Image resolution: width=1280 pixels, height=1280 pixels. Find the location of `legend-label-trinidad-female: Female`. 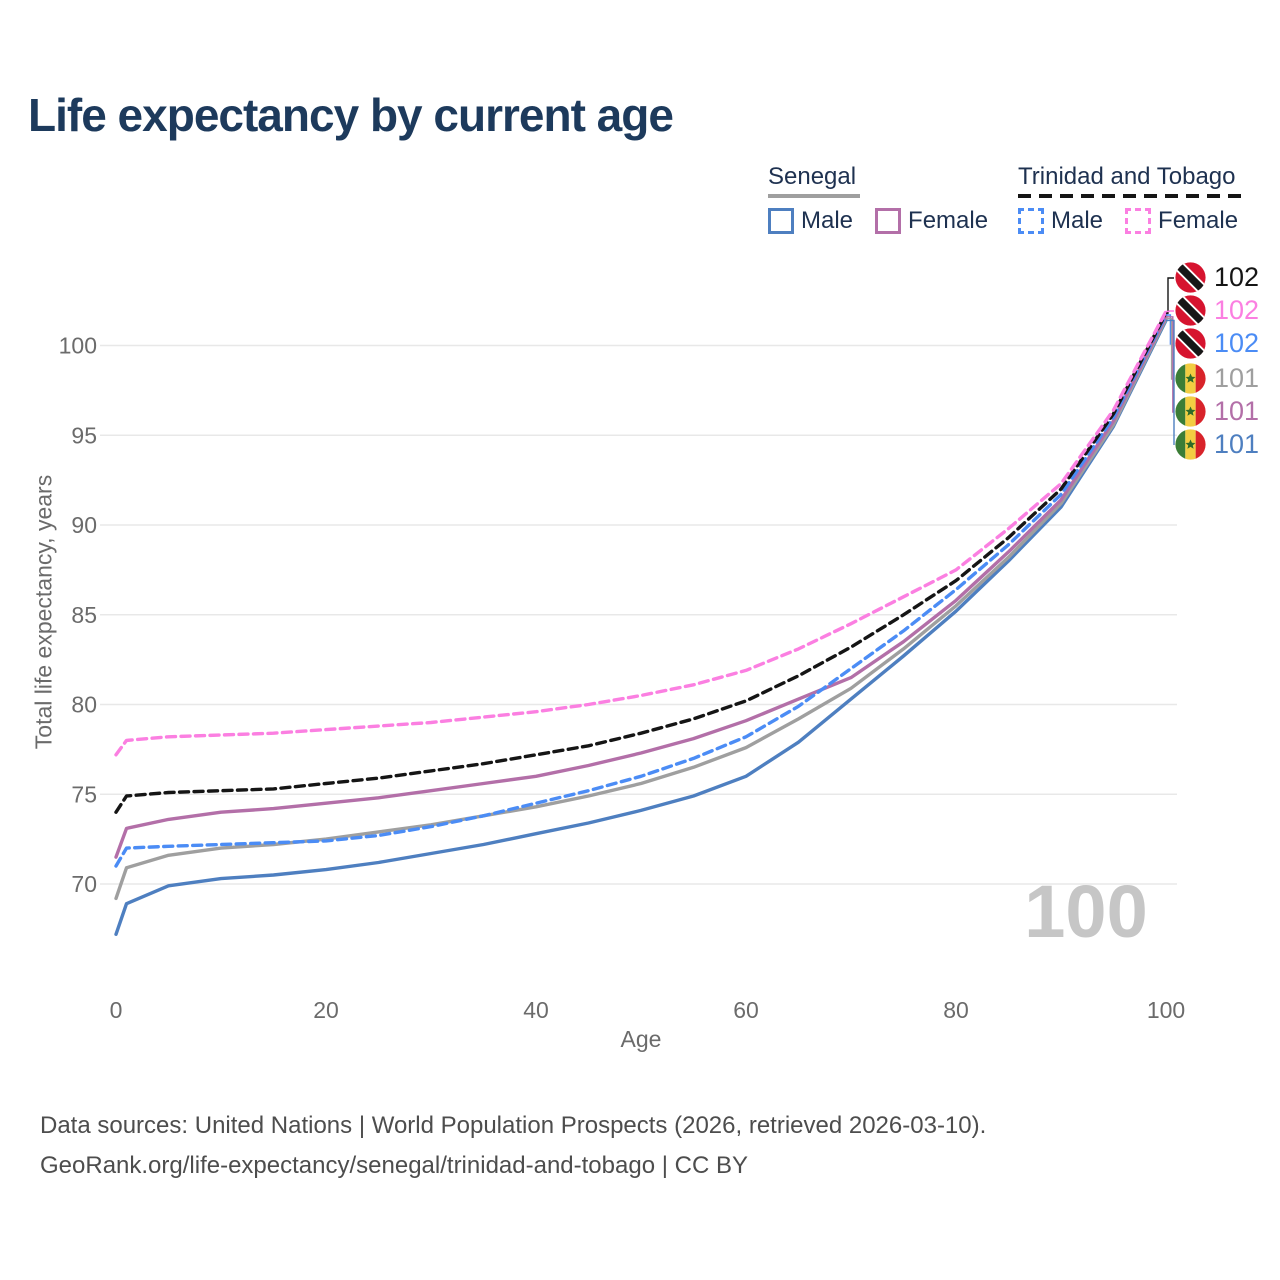

legend-label-trinidad-female: Female is located at coordinates (1198, 220).